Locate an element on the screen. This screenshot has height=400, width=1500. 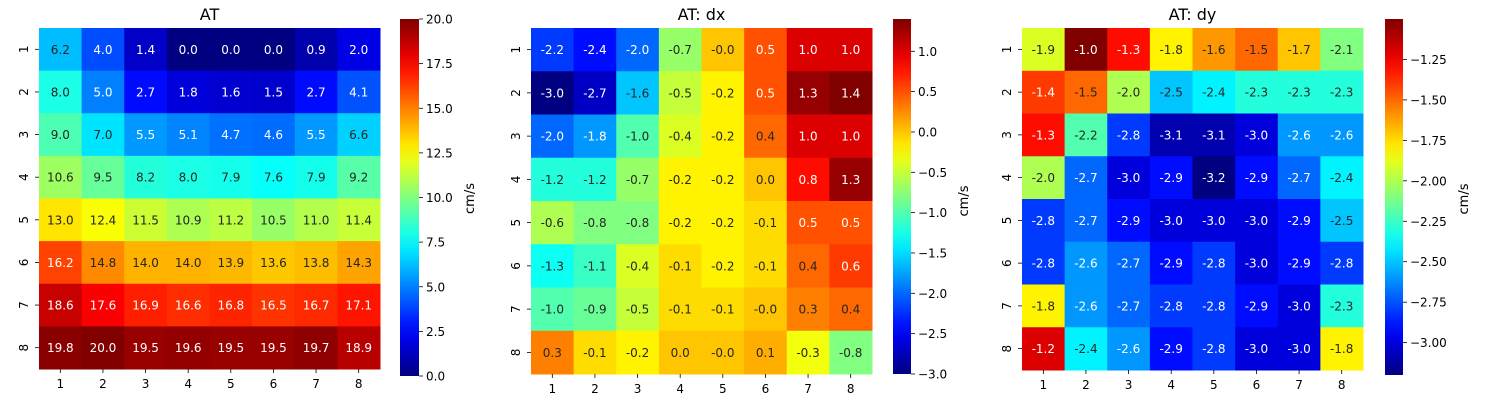
cell-value-label: -0.7 is located at coordinates (679, 50).